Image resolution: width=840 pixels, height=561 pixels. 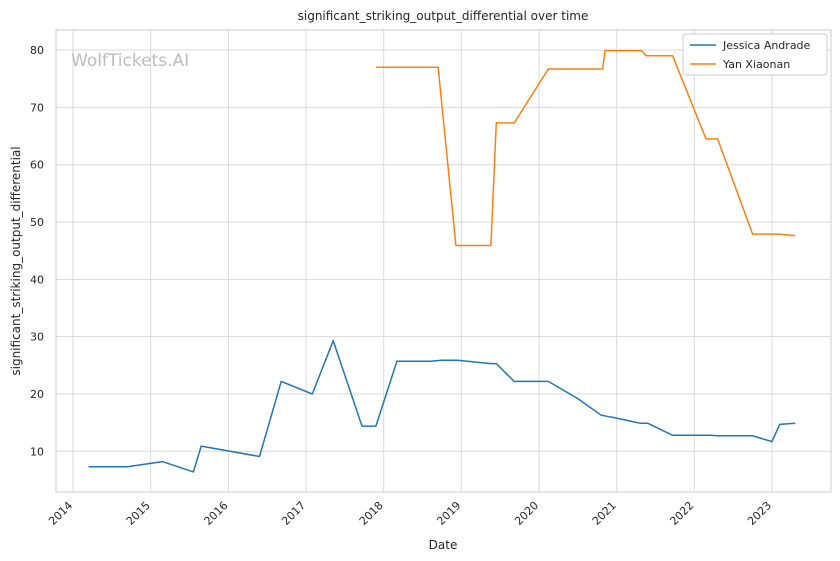 I want to click on legend-label-yan-xiaonan: Yan Xiaonan, so click(x=756, y=64).